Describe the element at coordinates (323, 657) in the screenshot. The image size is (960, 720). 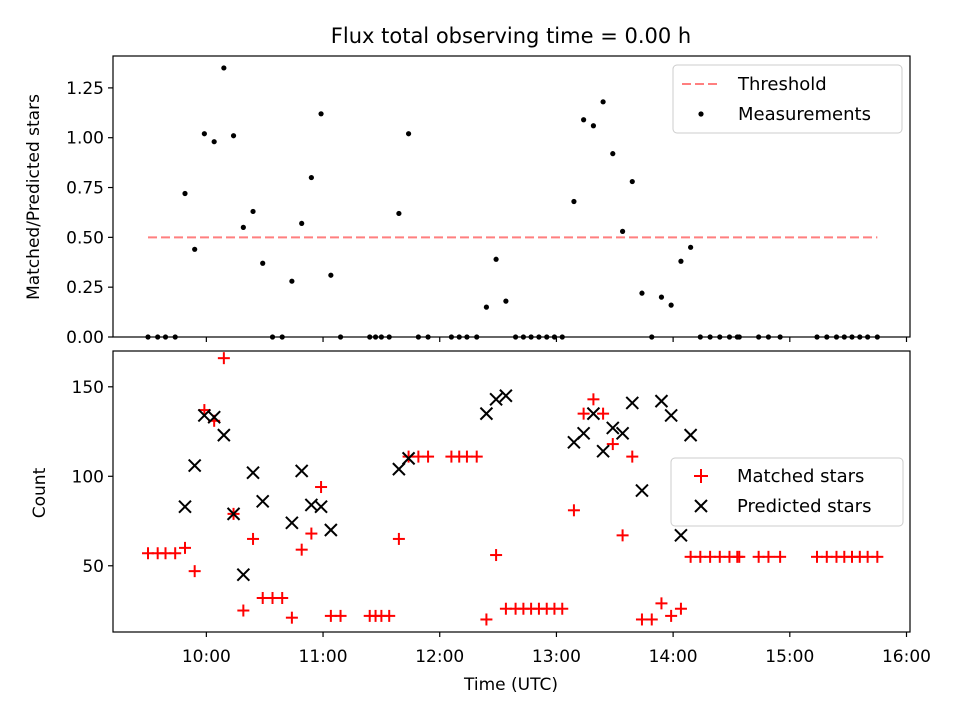
I see `x-tick-label: 11:00` at that location.